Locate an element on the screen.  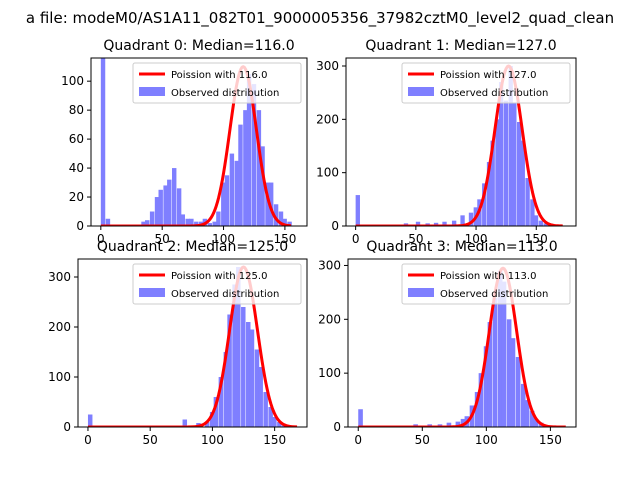
chart-title: Quadrant 1: Median=127.0 is located at coordinates (460, 46).